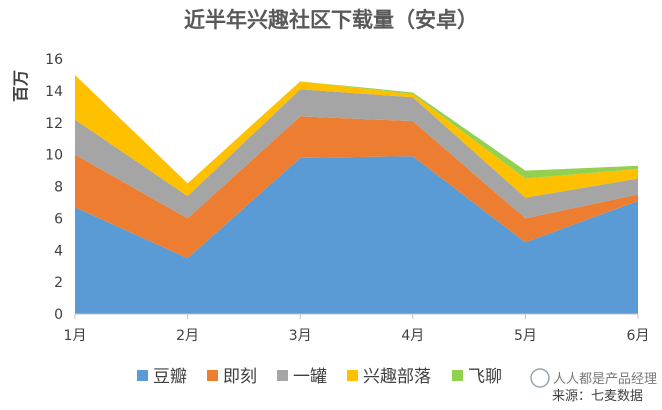 The width and height of the screenshot is (662, 410). I want to click on y-tick-label: 0, so click(58, 315).